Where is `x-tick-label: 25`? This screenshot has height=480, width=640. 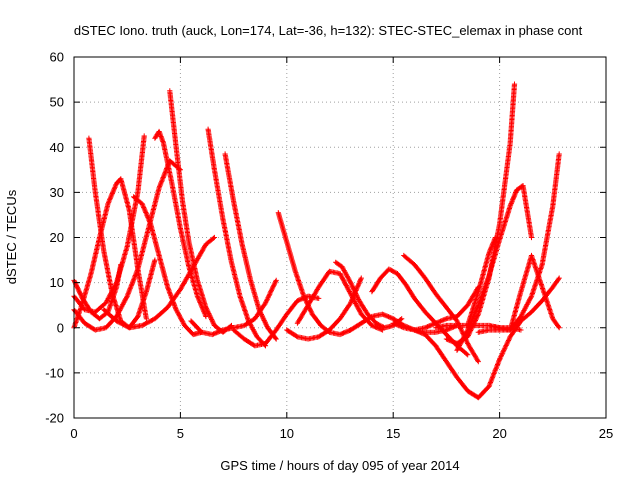 x-tick-label: 25 is located at coordinates (606, 433).